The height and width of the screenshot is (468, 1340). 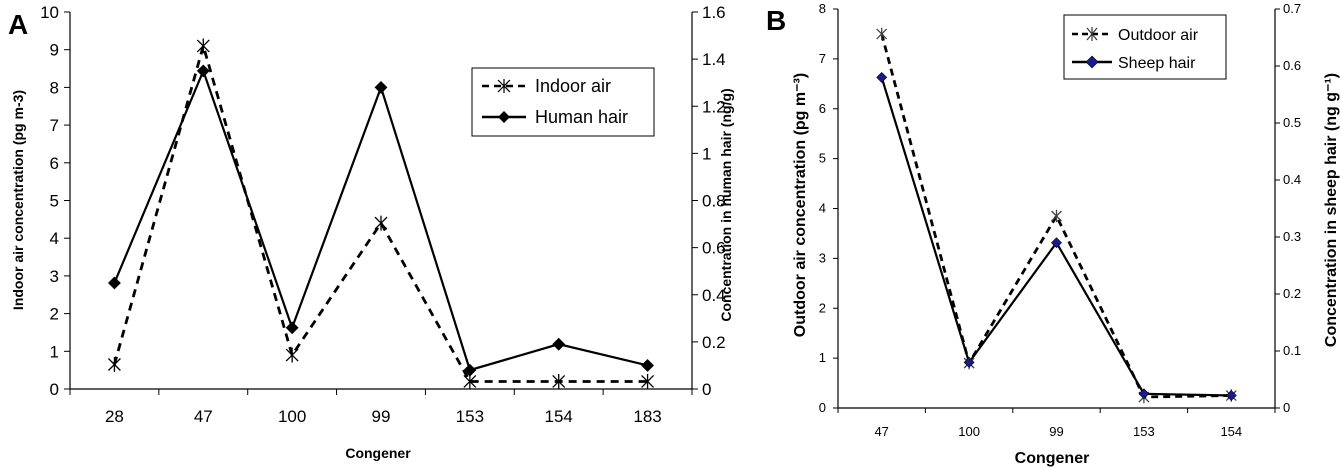 I want to click on legend-sheep-hair-label: Sheep hair, so click(x=1157, y=63).